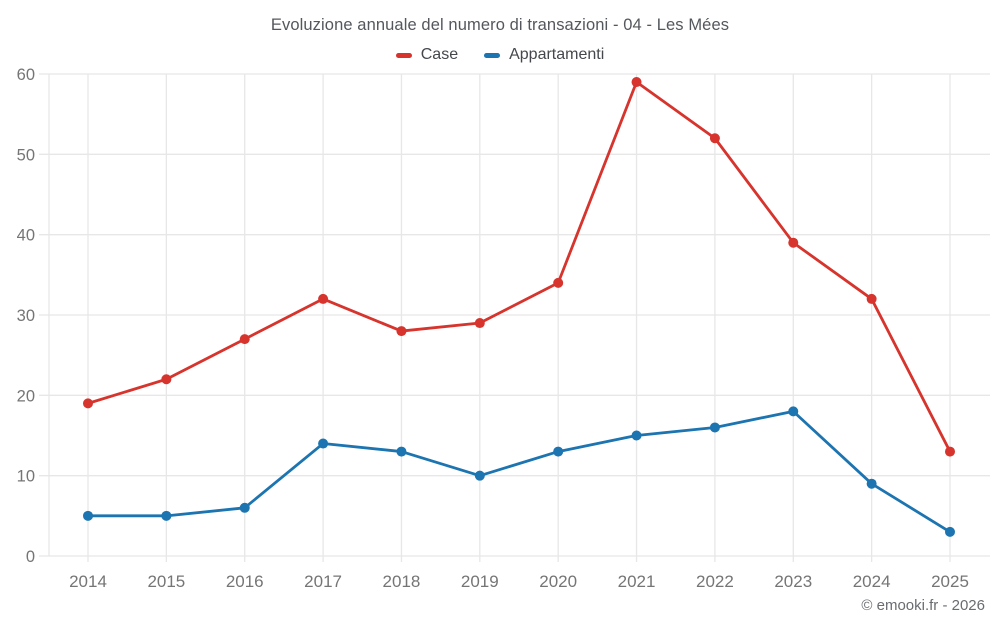 The image size is (1000, 625). What do you see at coordinates (558, 581) in the screenshot?
I see `svg-text: 2020` at bounding box center [558, 581].